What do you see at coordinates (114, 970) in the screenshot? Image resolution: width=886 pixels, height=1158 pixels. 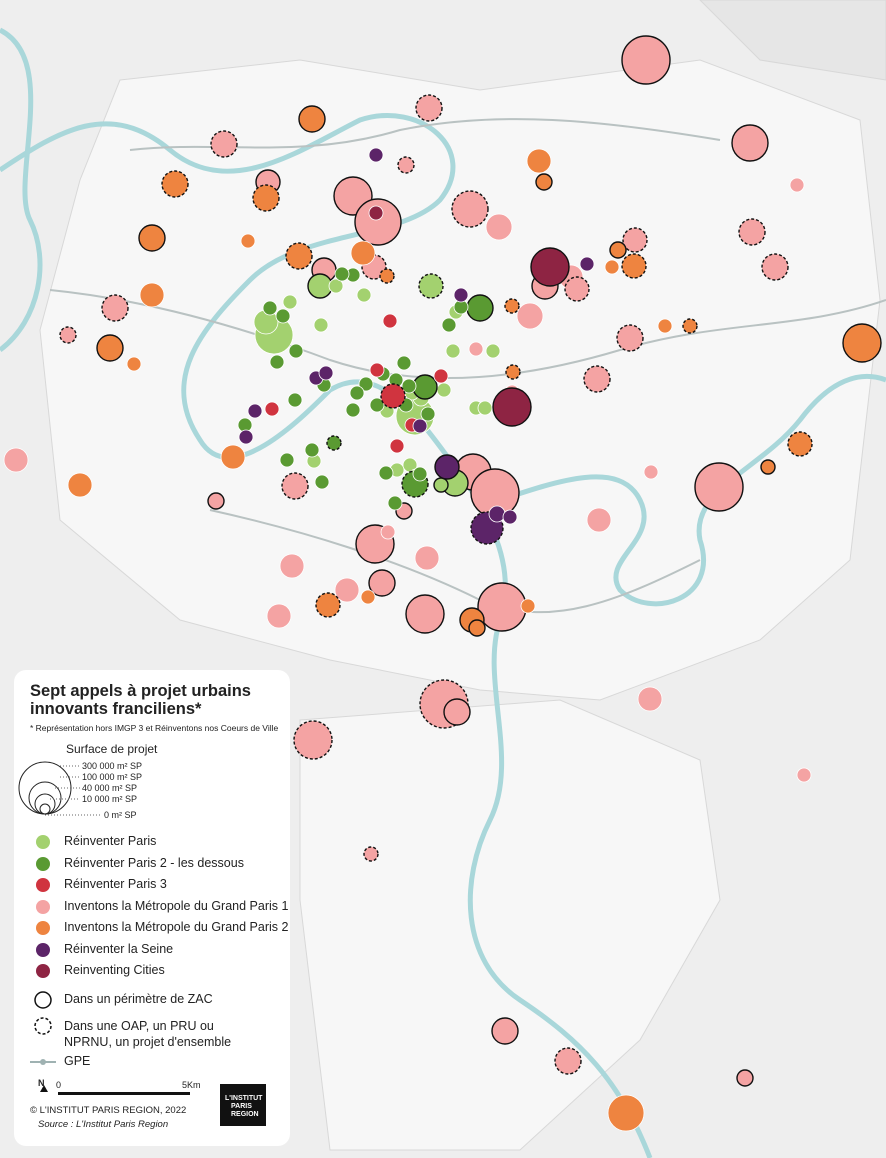 I see `legend-label: Reinventing Cities` at bounding box center [114, 970].